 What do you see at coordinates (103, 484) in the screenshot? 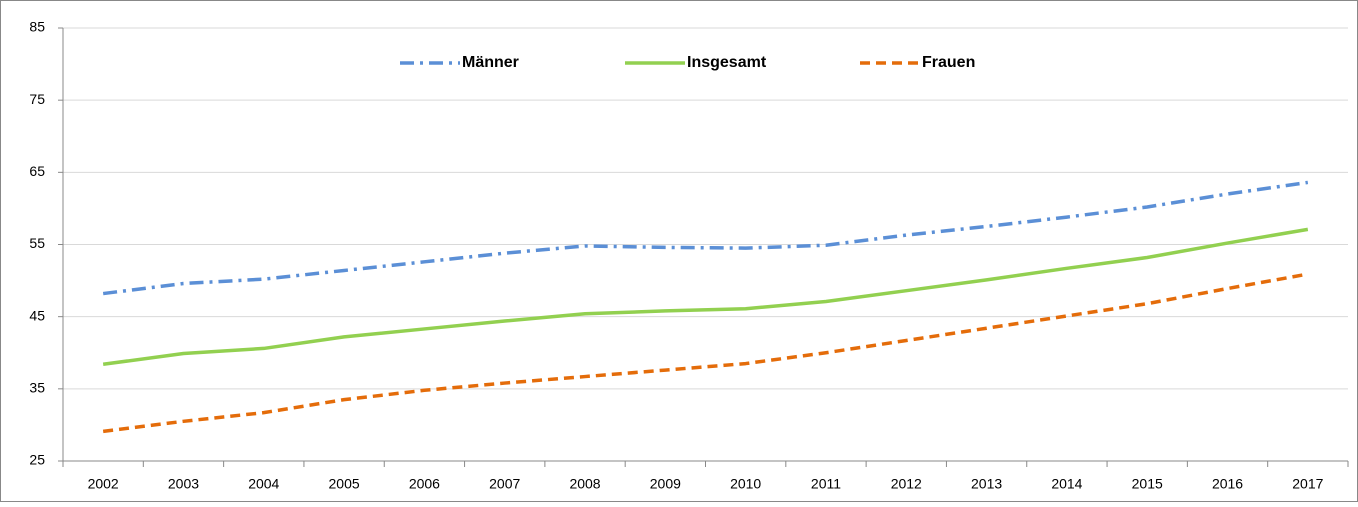
I see `x-tick-label: 2002` at bounding box center [103, 484].